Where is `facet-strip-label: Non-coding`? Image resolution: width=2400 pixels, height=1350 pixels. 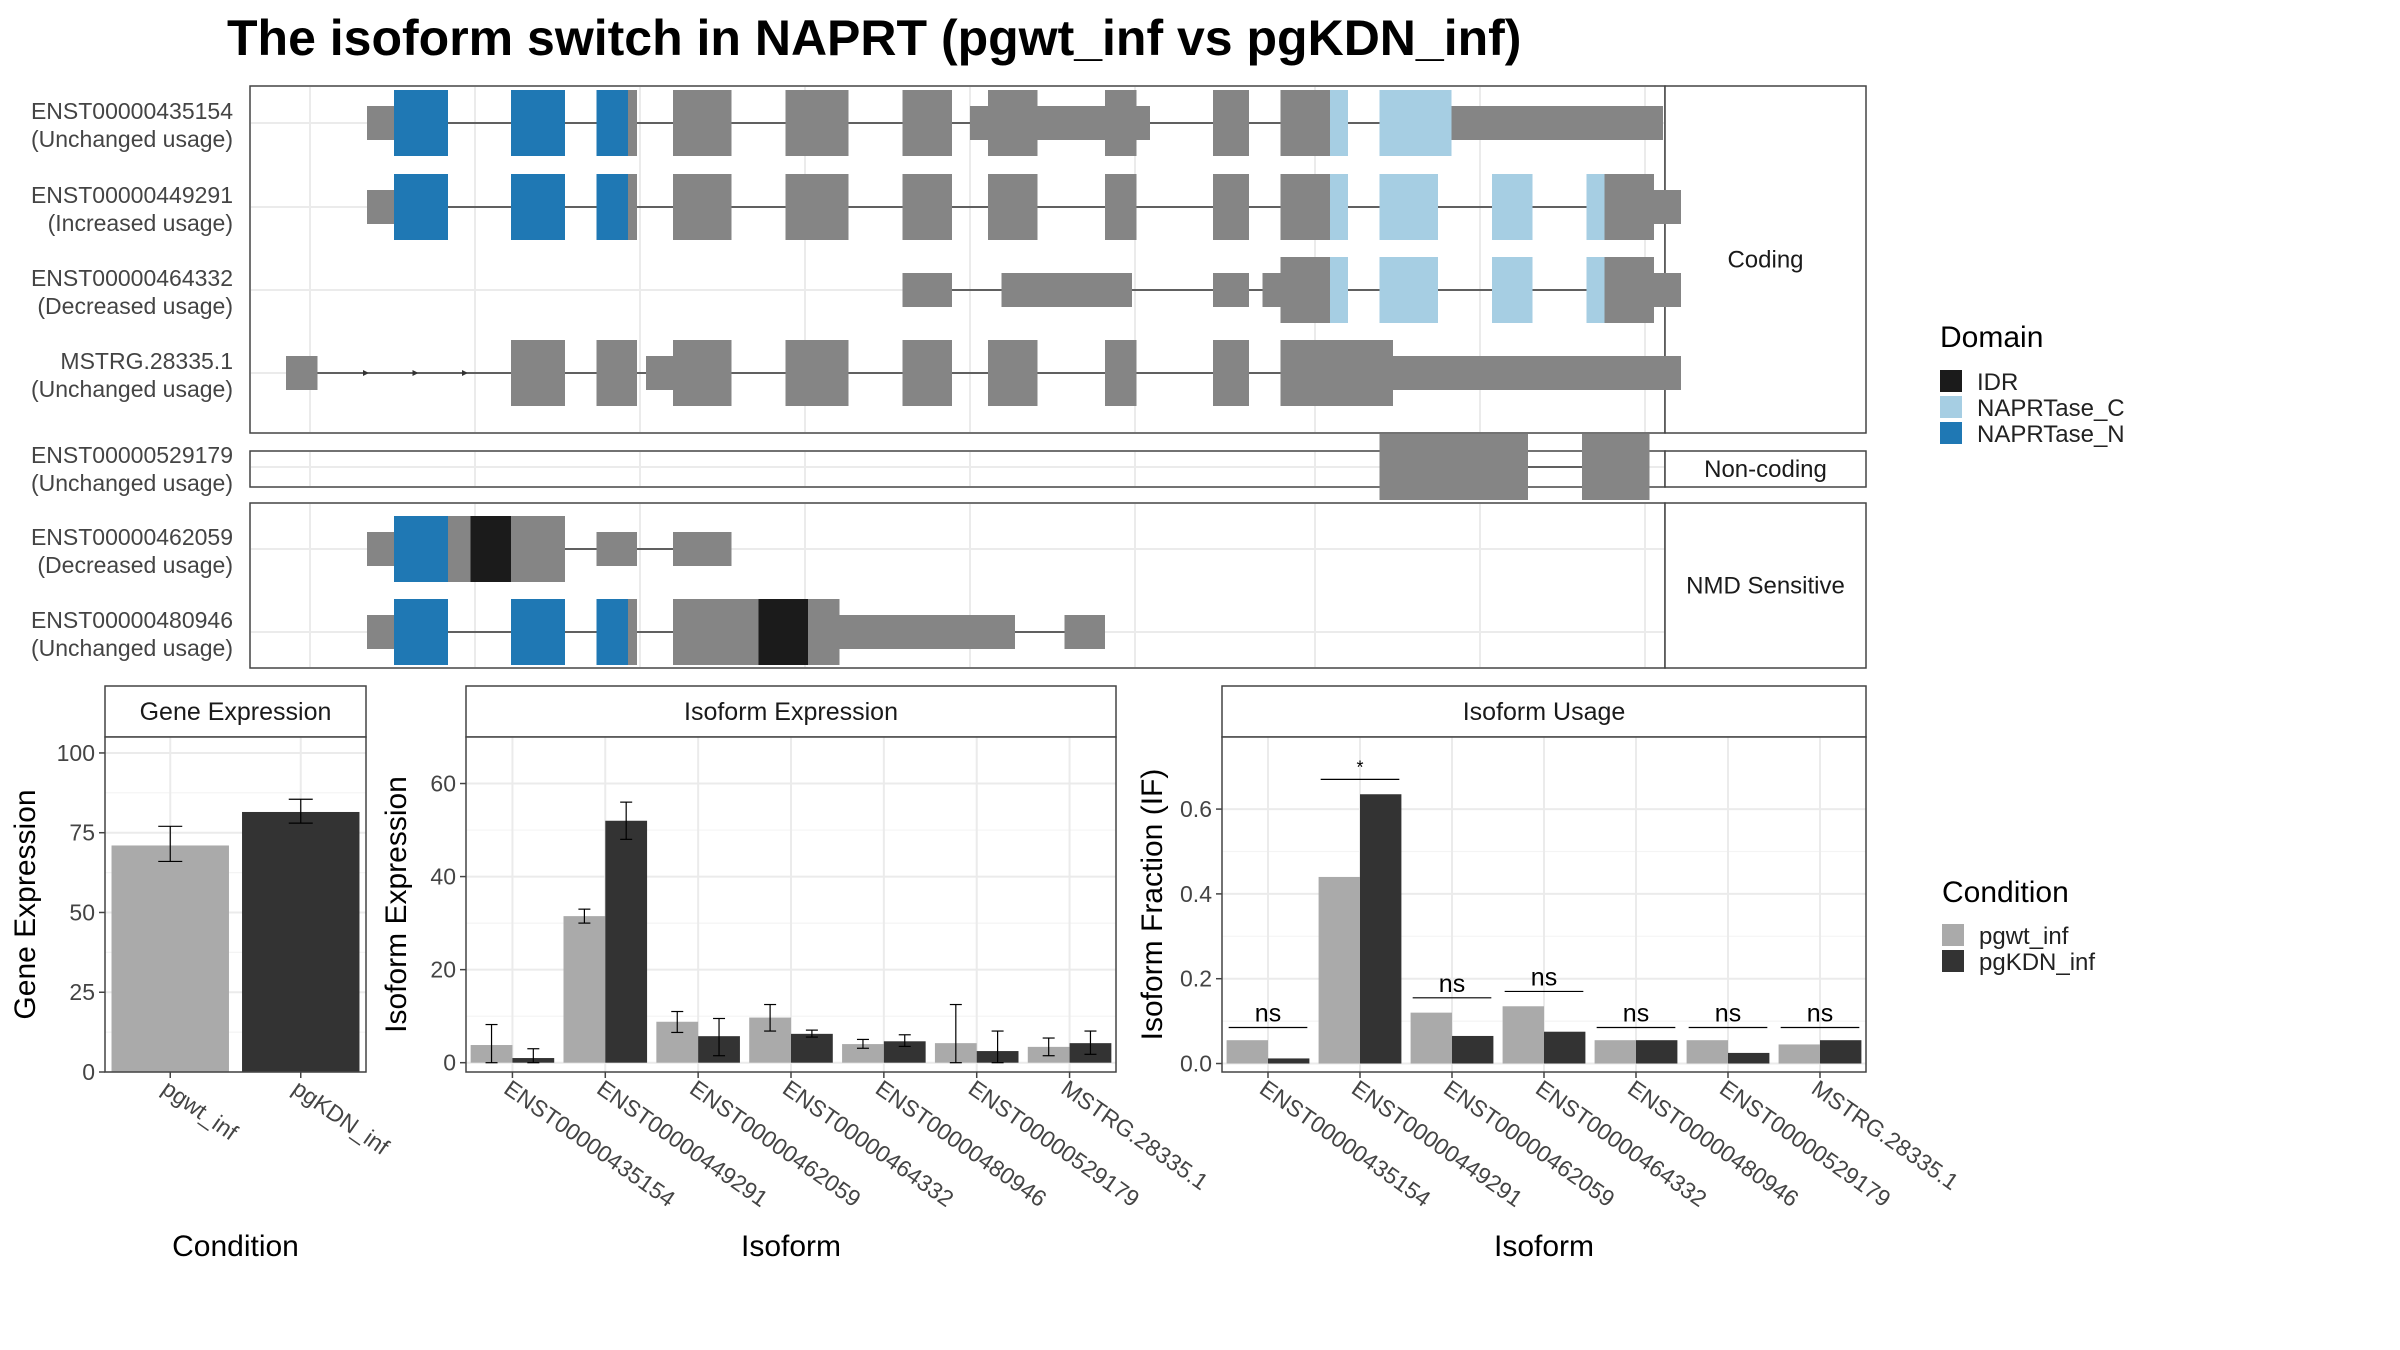 facet-strip-label: Non-coding is located at coordinates (1765, 469).